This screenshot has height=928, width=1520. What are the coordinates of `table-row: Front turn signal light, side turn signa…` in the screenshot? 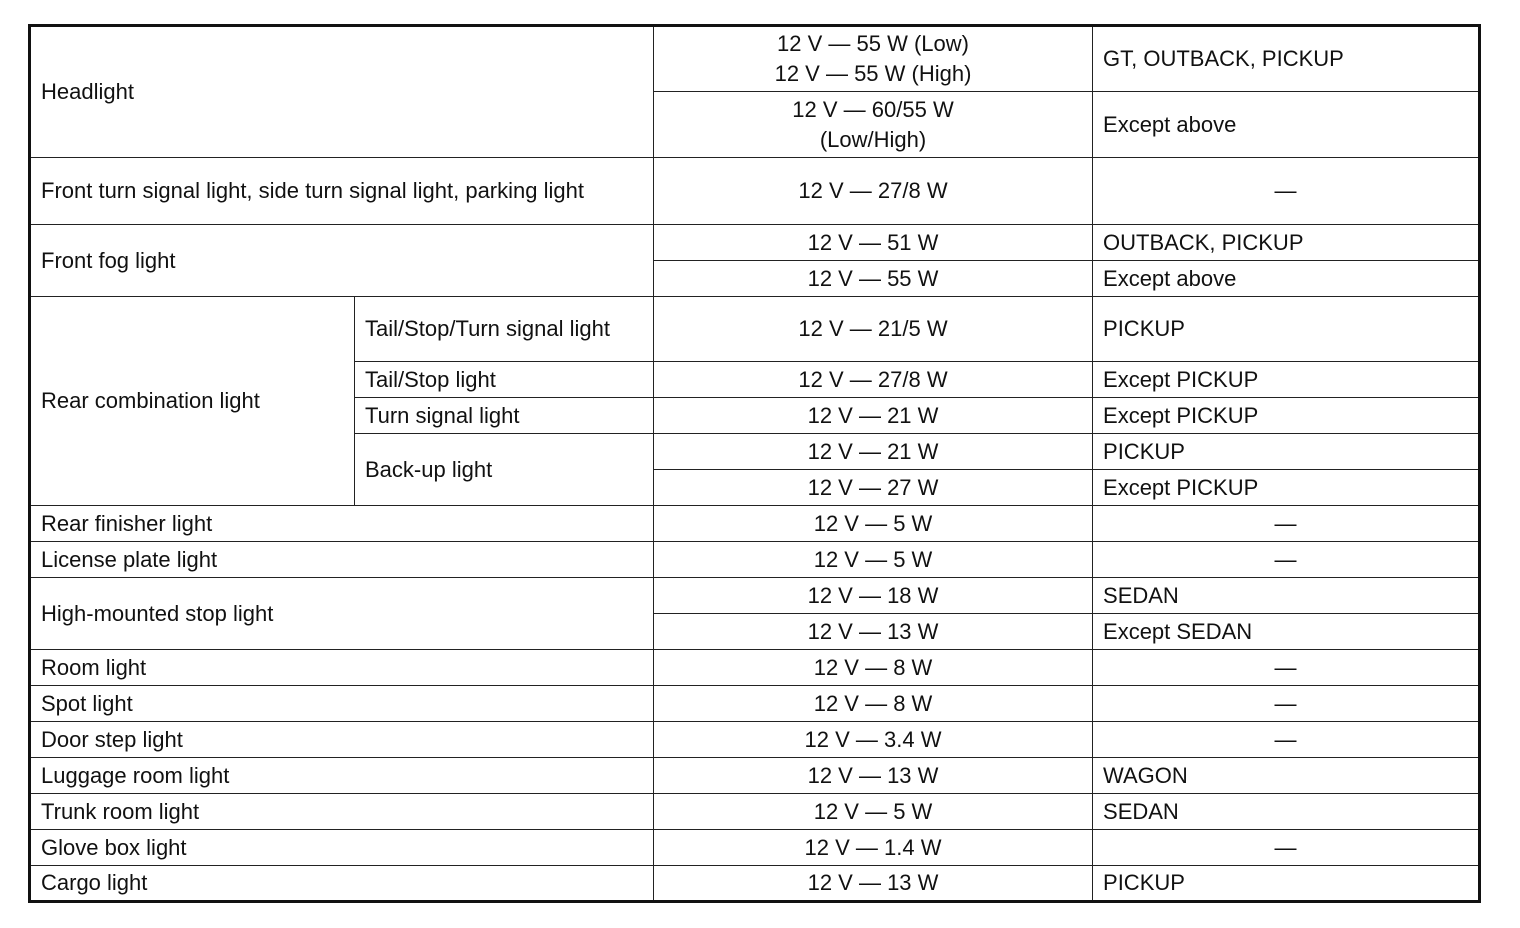 It's located at (754, 191).